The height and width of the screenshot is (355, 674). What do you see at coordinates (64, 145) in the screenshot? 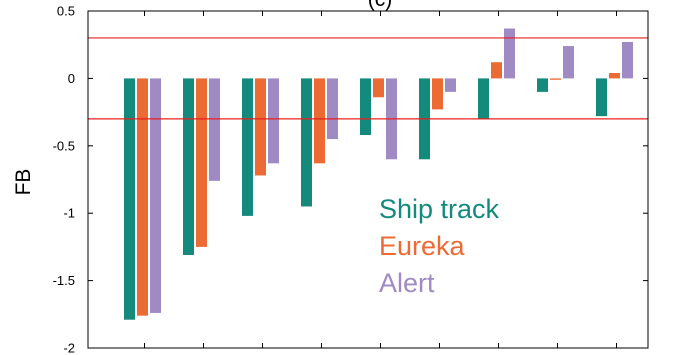
I see `y-tick-label: -0.5` at bounding box center [64, 145].